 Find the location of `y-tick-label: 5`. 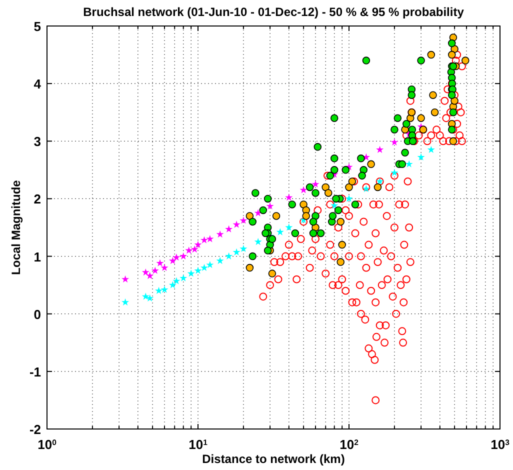

y-tick-label: 5 is located at coordinates (37, 26).